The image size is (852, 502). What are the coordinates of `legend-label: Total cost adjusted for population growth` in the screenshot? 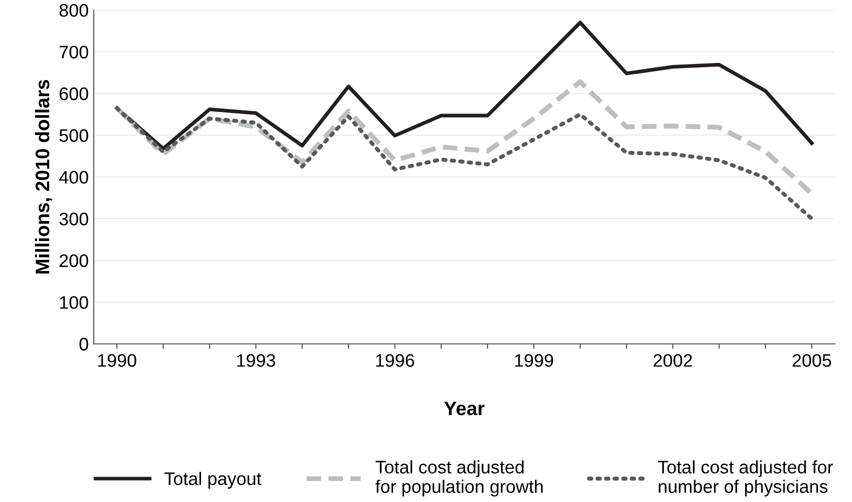 It's located at (459, 478).